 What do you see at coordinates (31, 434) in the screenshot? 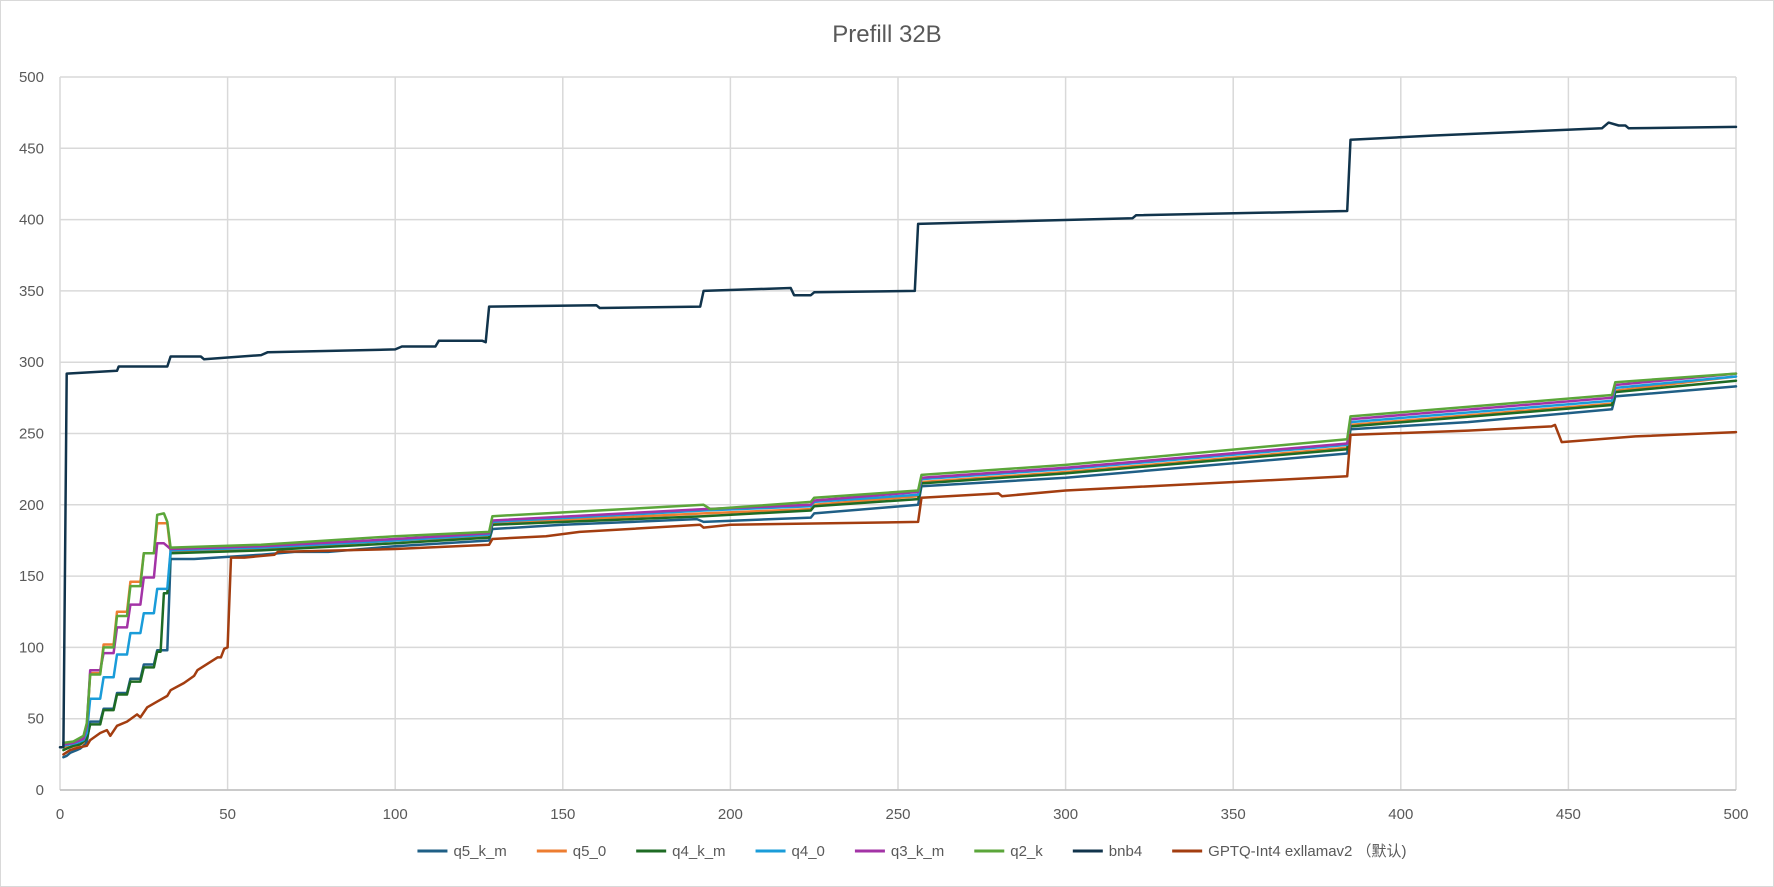
I see `y-tick-label: 250` at bounding box center [31, 434].